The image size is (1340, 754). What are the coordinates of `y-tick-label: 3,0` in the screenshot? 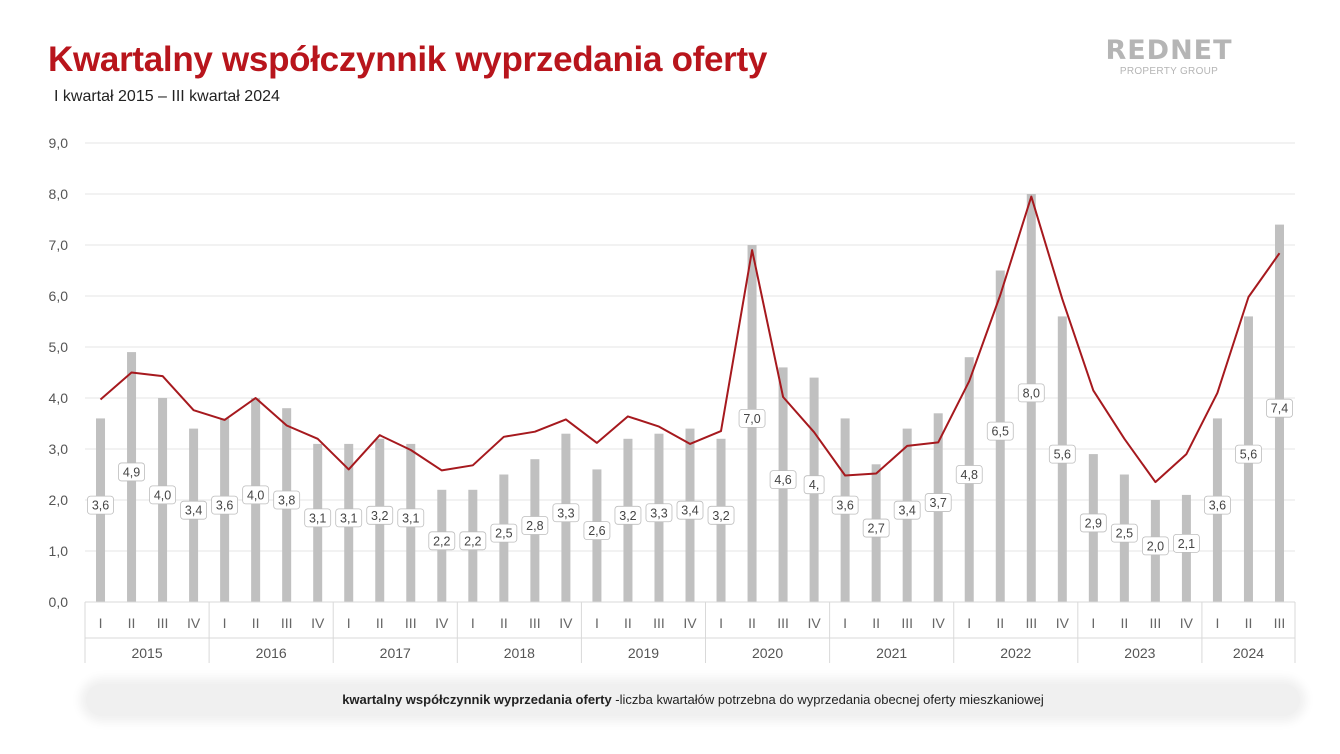 It's located at (59, 449).